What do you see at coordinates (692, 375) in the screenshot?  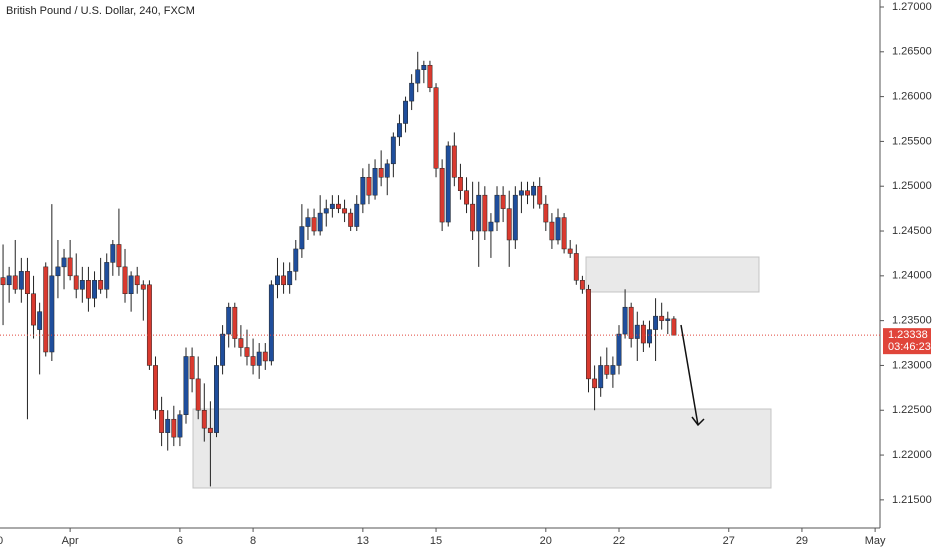 I see `projection-arrow` at bounding box center [692, 375].